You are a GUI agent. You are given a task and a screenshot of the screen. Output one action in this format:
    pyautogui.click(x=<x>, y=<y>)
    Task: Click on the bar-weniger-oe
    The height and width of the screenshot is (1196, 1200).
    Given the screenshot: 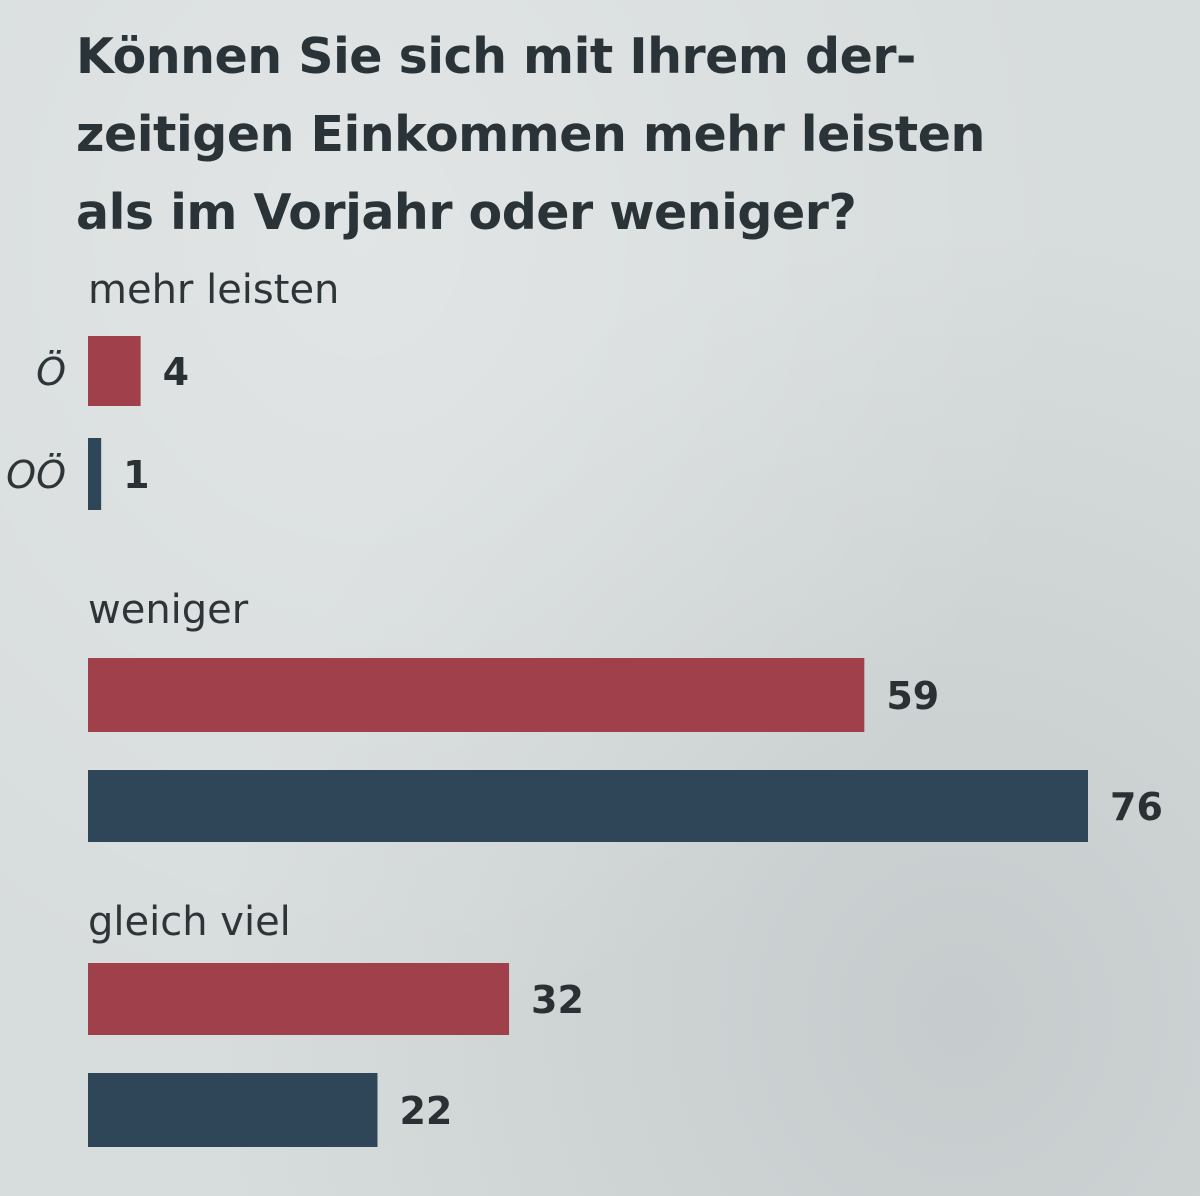 What is the action you would take?
    pyautogui.click(x=476, y=695)
    